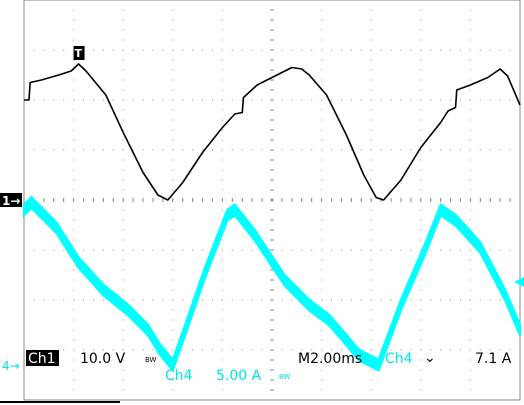  I want to click on ch1-bandwidth-limit: BW, so click(151, 360).